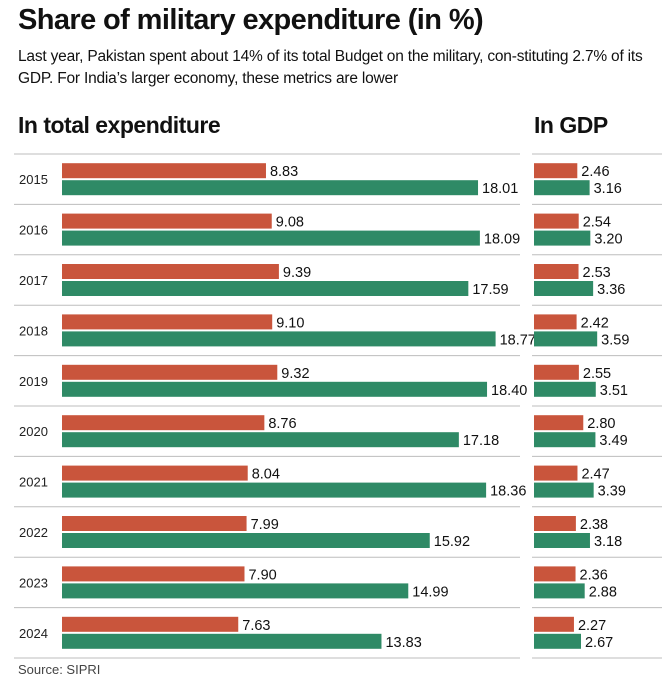 The width and height of the screenshot is (670, 687). What do you see at coordinates (430, 592) in the screenshot?
I see `value-label-total-series2: 14.99` at bounding box center [430, 592].